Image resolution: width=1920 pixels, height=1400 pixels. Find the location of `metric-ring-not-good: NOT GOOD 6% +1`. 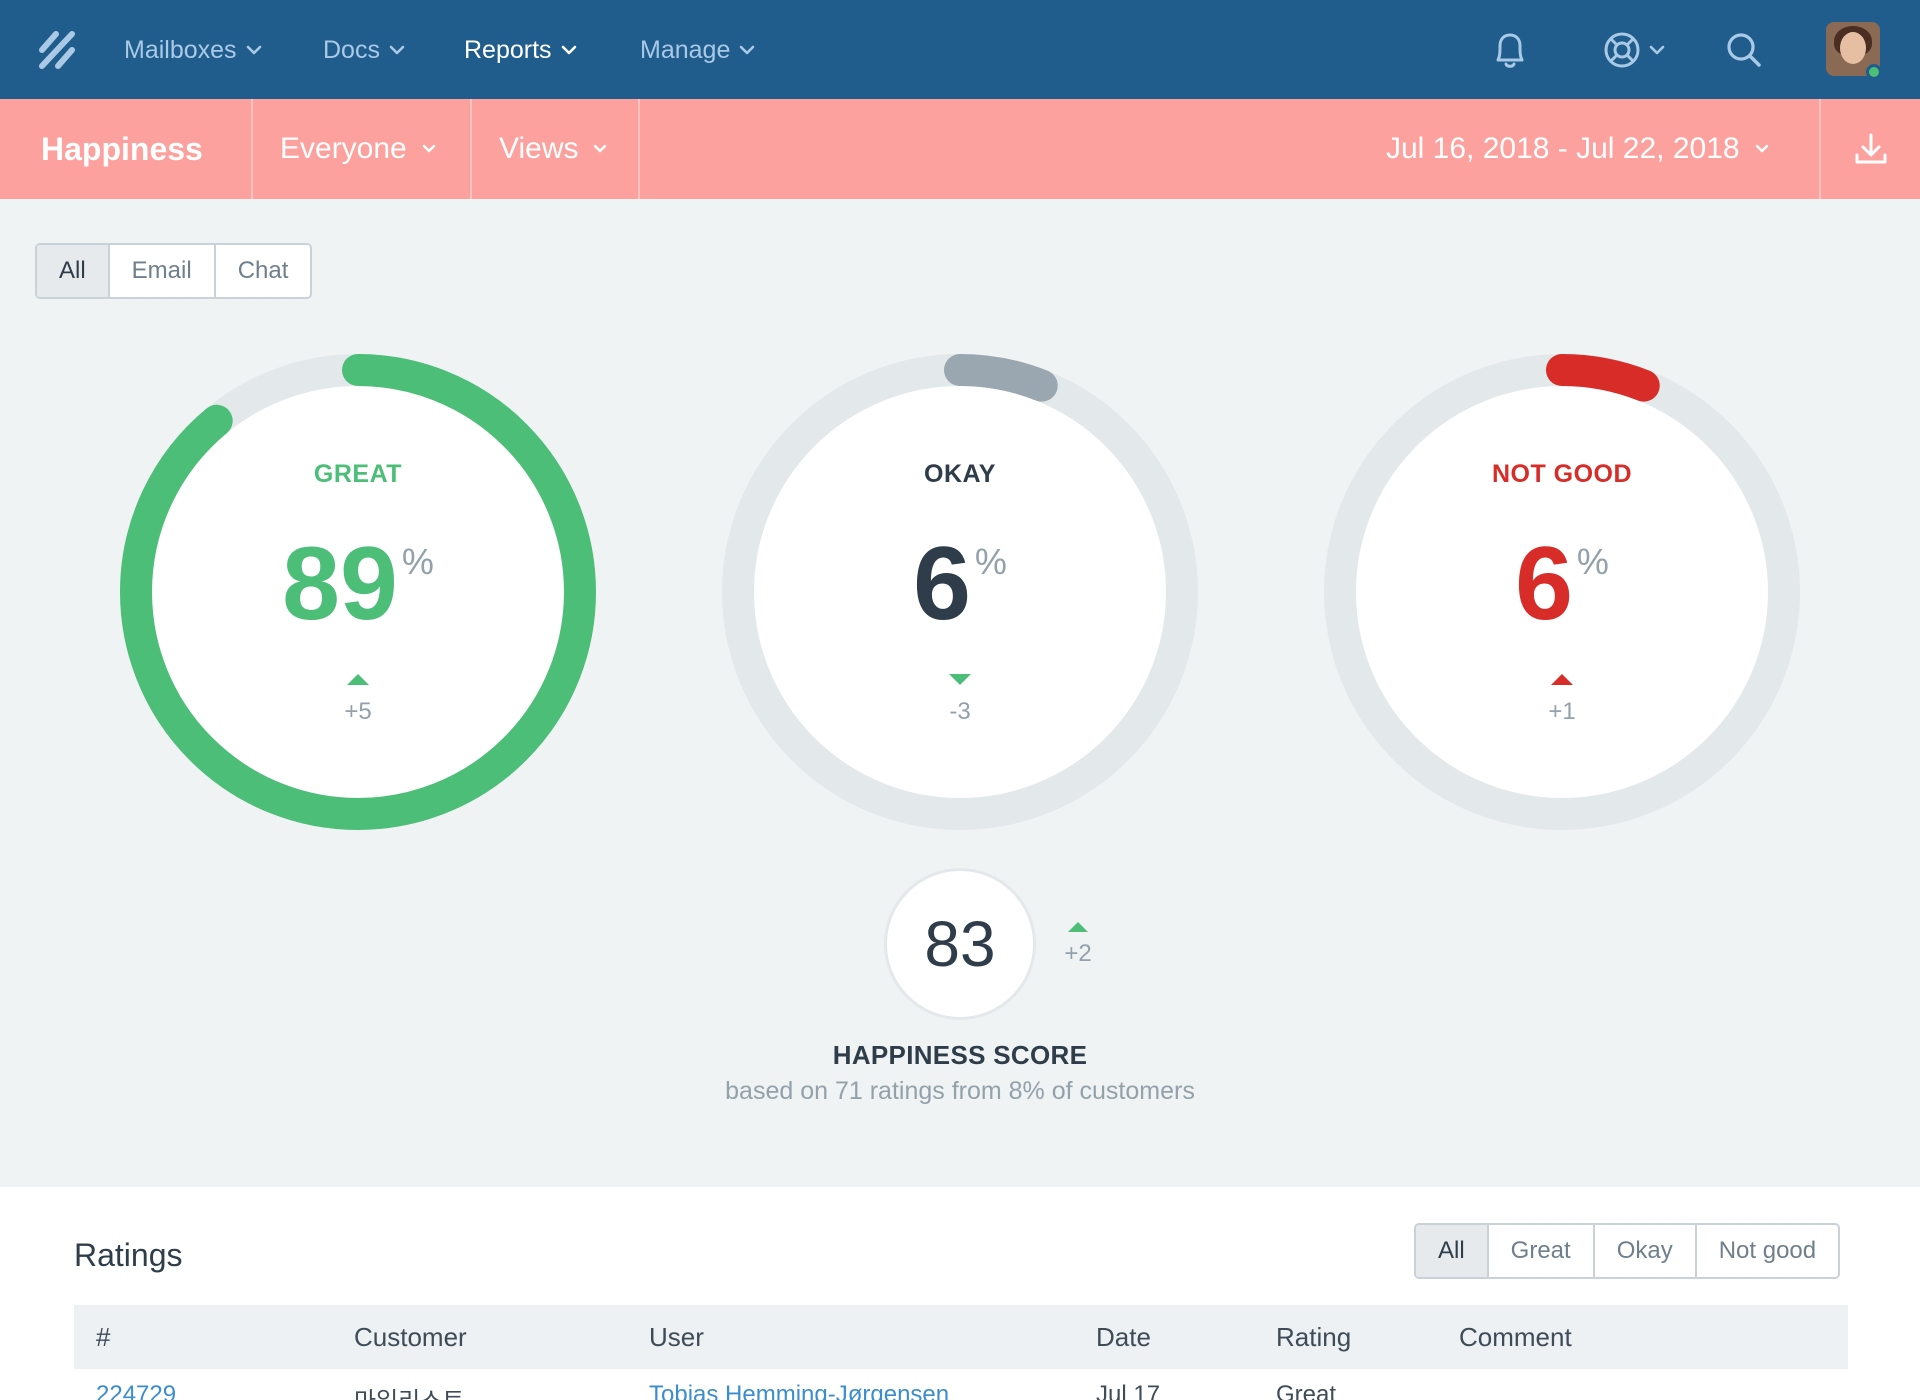

metric-ring-not-good: NOT GOOD 6% +1 is located at coordinates (1562, 592).